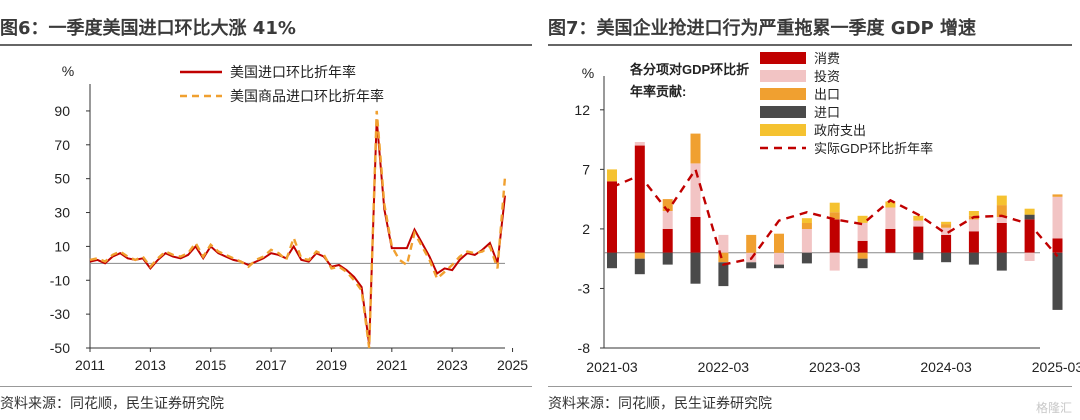 The image size is (1080, 420). What do you see at coordinates (60, 348) in the screenshot?
I see `y-tick-label: -50` at bounding box center [60, 348].